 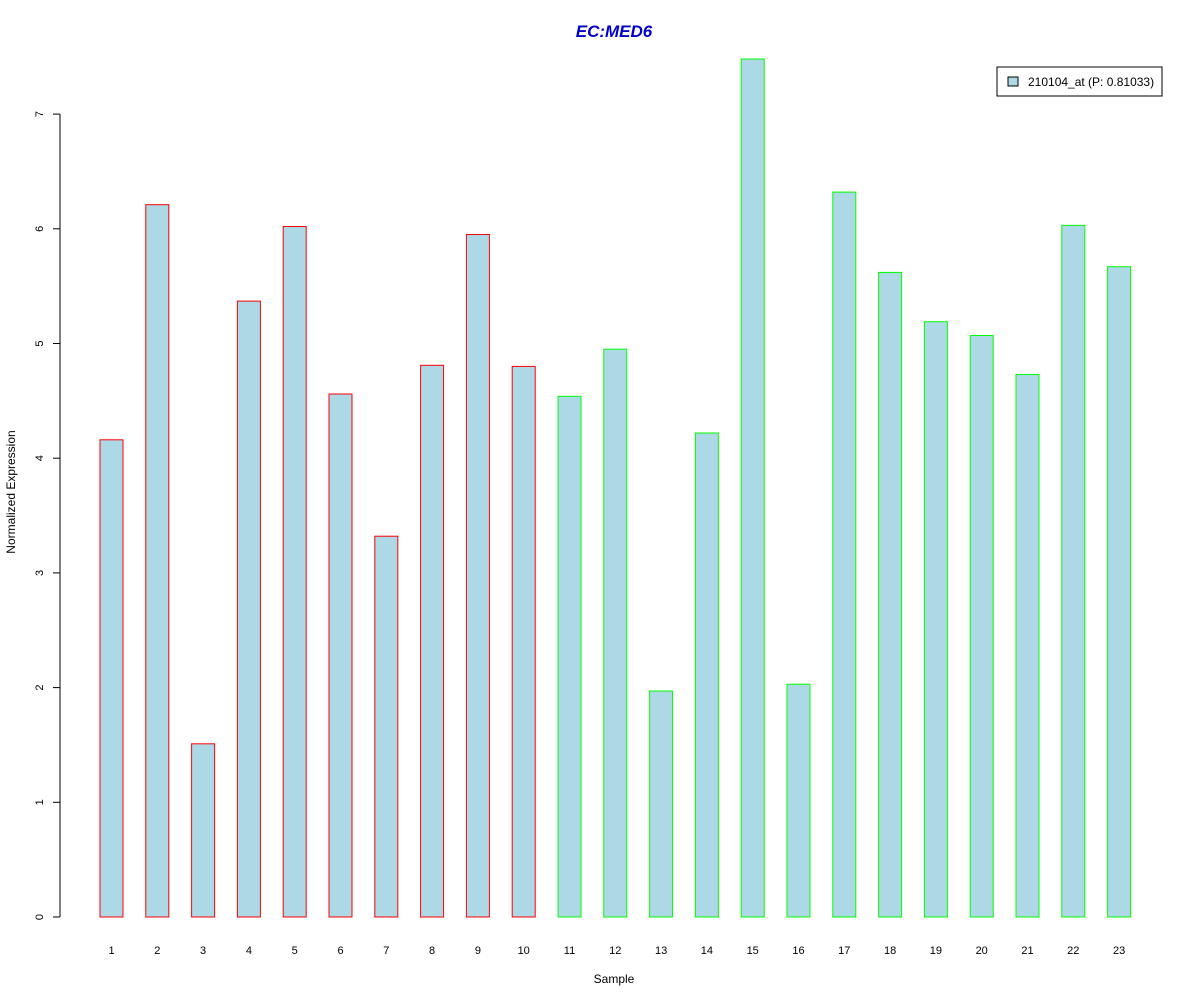 What do you see at coordinates (111, 951) in the screenshot?
I see `x-tick-label: 1` at bounding box center [111, 951].